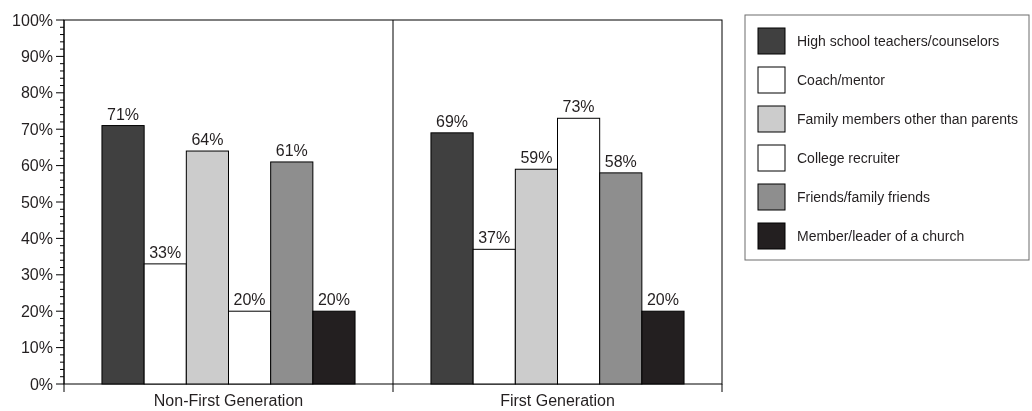 The height and width of the screenshot is (411, 1032). What do you see at coordinates (620, 161) in the screenshot?
I see `data-label: 58%` at bounding box center [620, 161].